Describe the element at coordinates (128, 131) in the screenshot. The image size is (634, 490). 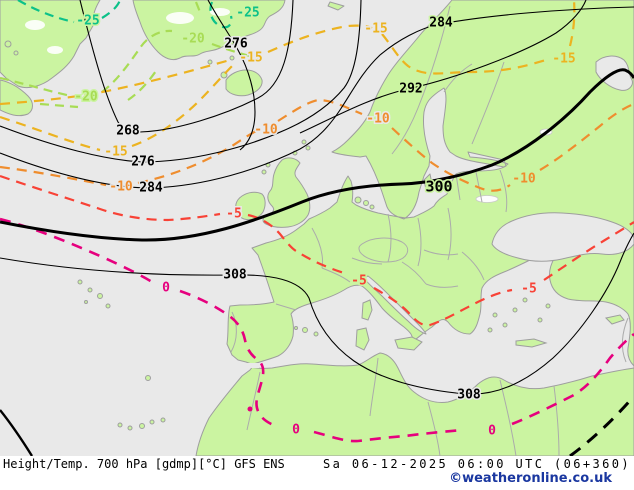
I see `height-label: 268` at that location.